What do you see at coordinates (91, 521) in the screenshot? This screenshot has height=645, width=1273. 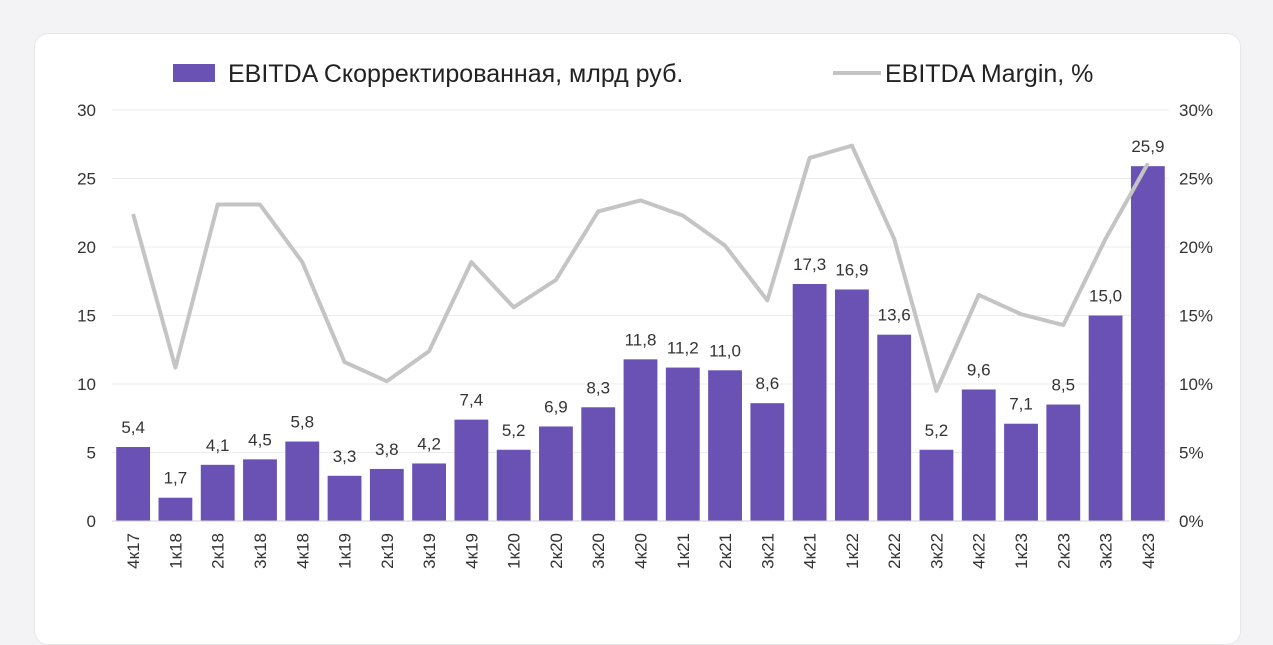 I see `left-tick-label: 0` at bounding box center [91, 521].